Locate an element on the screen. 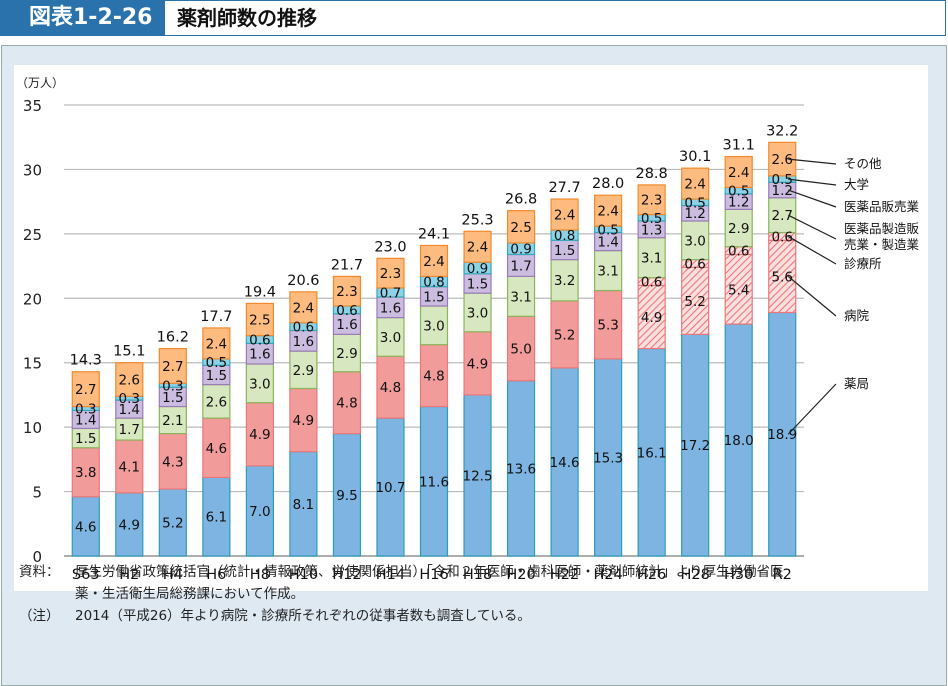 This screenshot has width=948, height=686. figure-header: 図表1-2-26 薬剤師数の推移 is located at coordinates (473, 18).